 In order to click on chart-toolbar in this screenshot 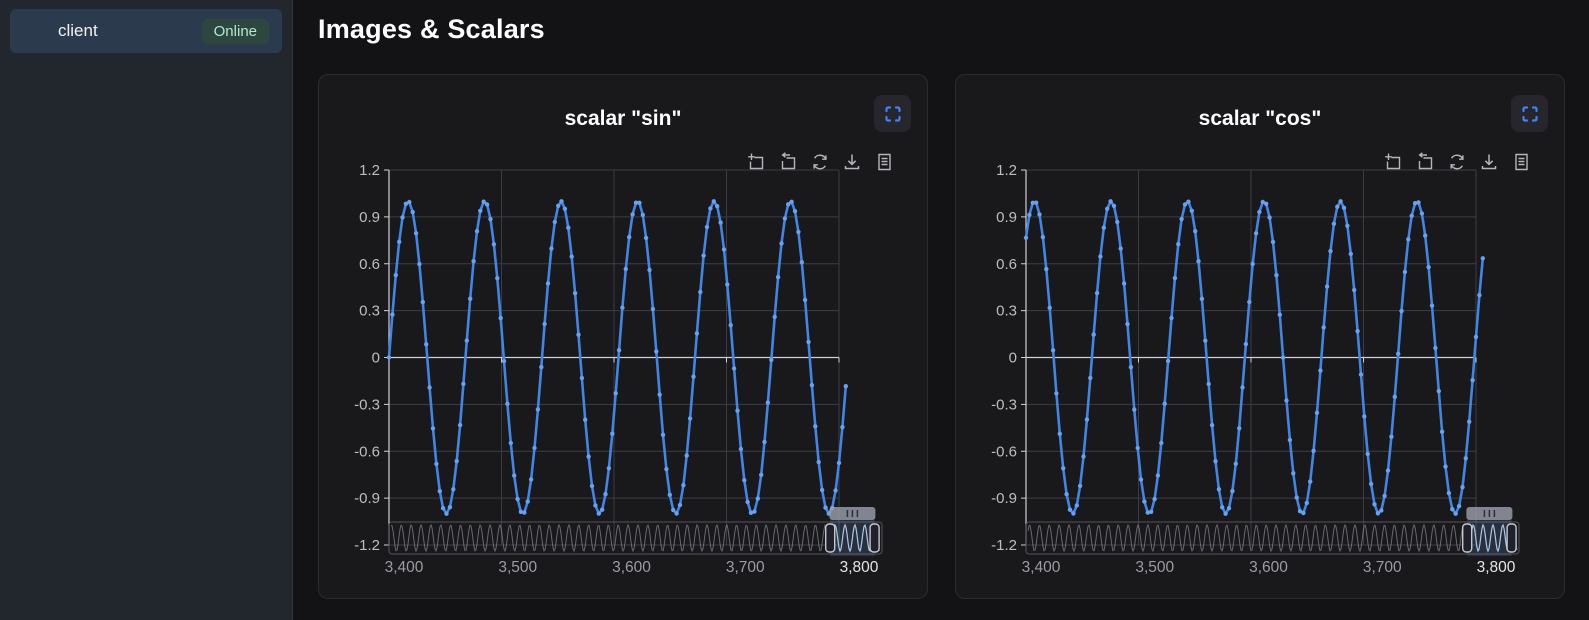, I will do `click(819, 161)`.